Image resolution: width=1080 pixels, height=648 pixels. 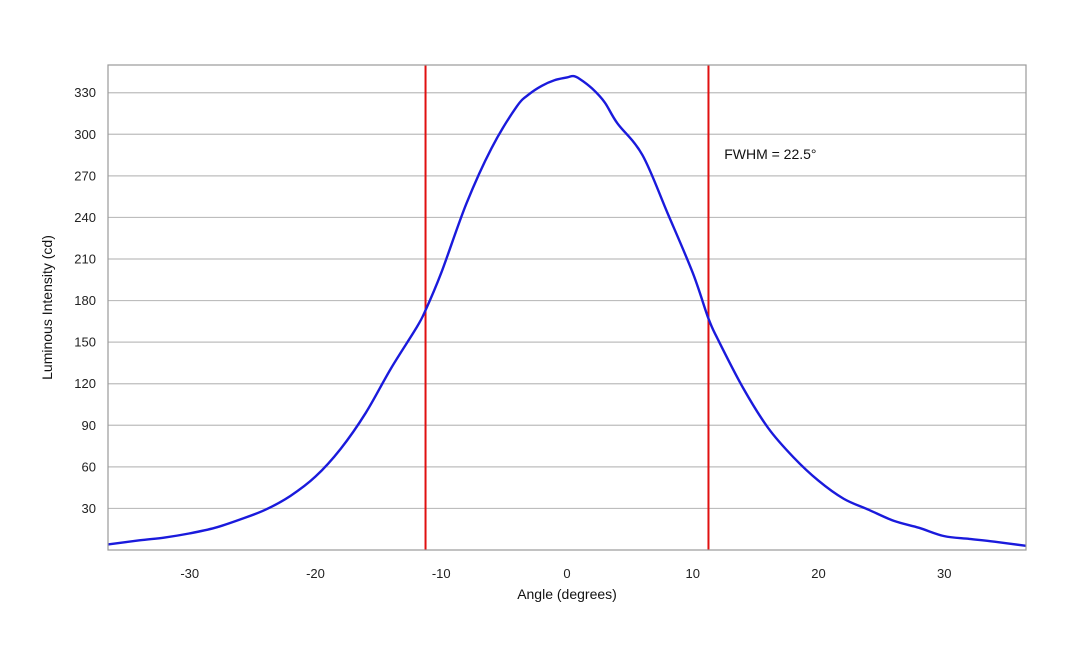 What do you see at coordinates (441, 573) in the screenshot?
I see `x-tick-label: -10` at bounding box center [441, 573].